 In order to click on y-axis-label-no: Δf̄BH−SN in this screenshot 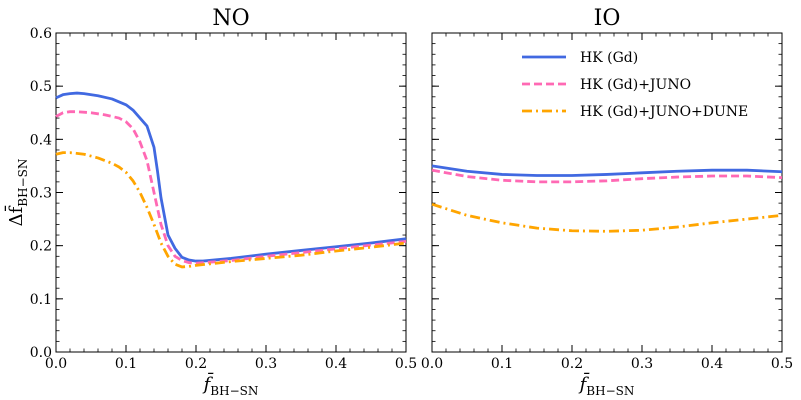, I will do `click(16, 193)`.